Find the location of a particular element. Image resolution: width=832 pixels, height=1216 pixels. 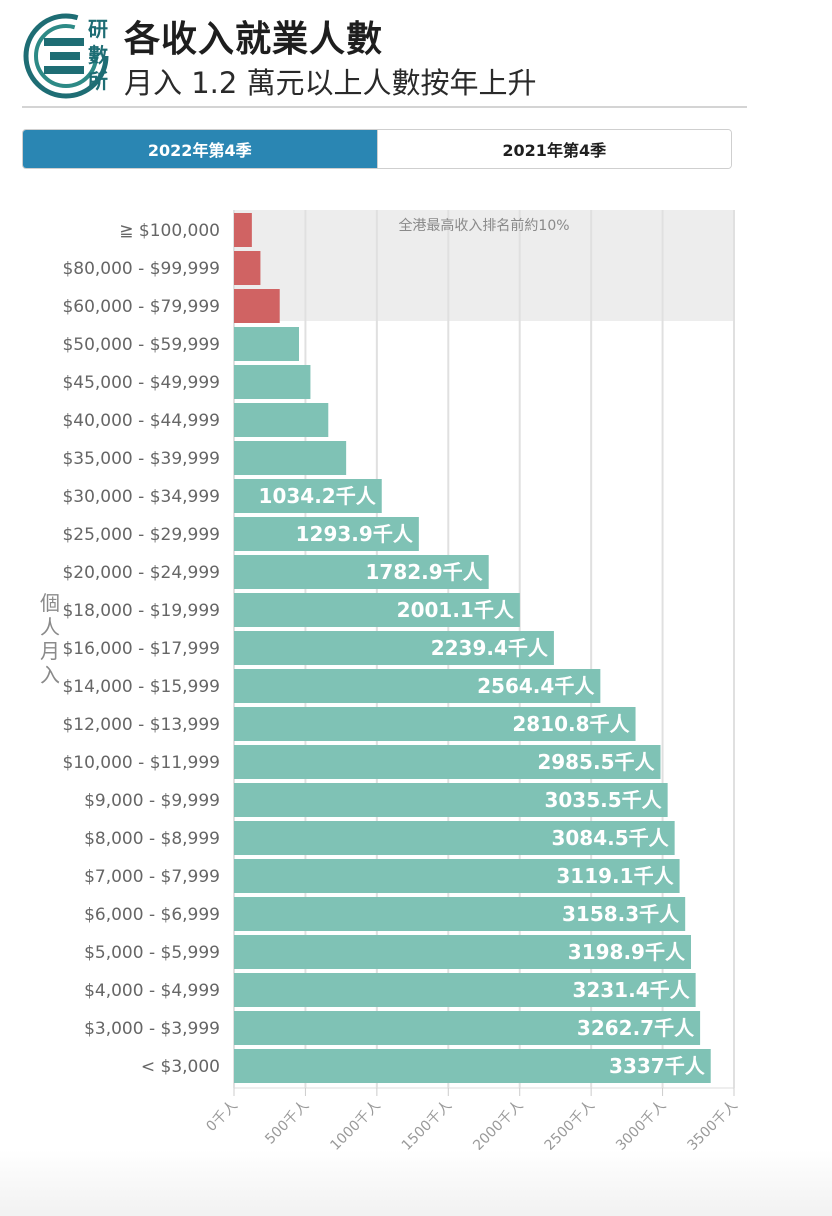

category-label: $80,000 - $99,999 is located at coordinates (141, 269).